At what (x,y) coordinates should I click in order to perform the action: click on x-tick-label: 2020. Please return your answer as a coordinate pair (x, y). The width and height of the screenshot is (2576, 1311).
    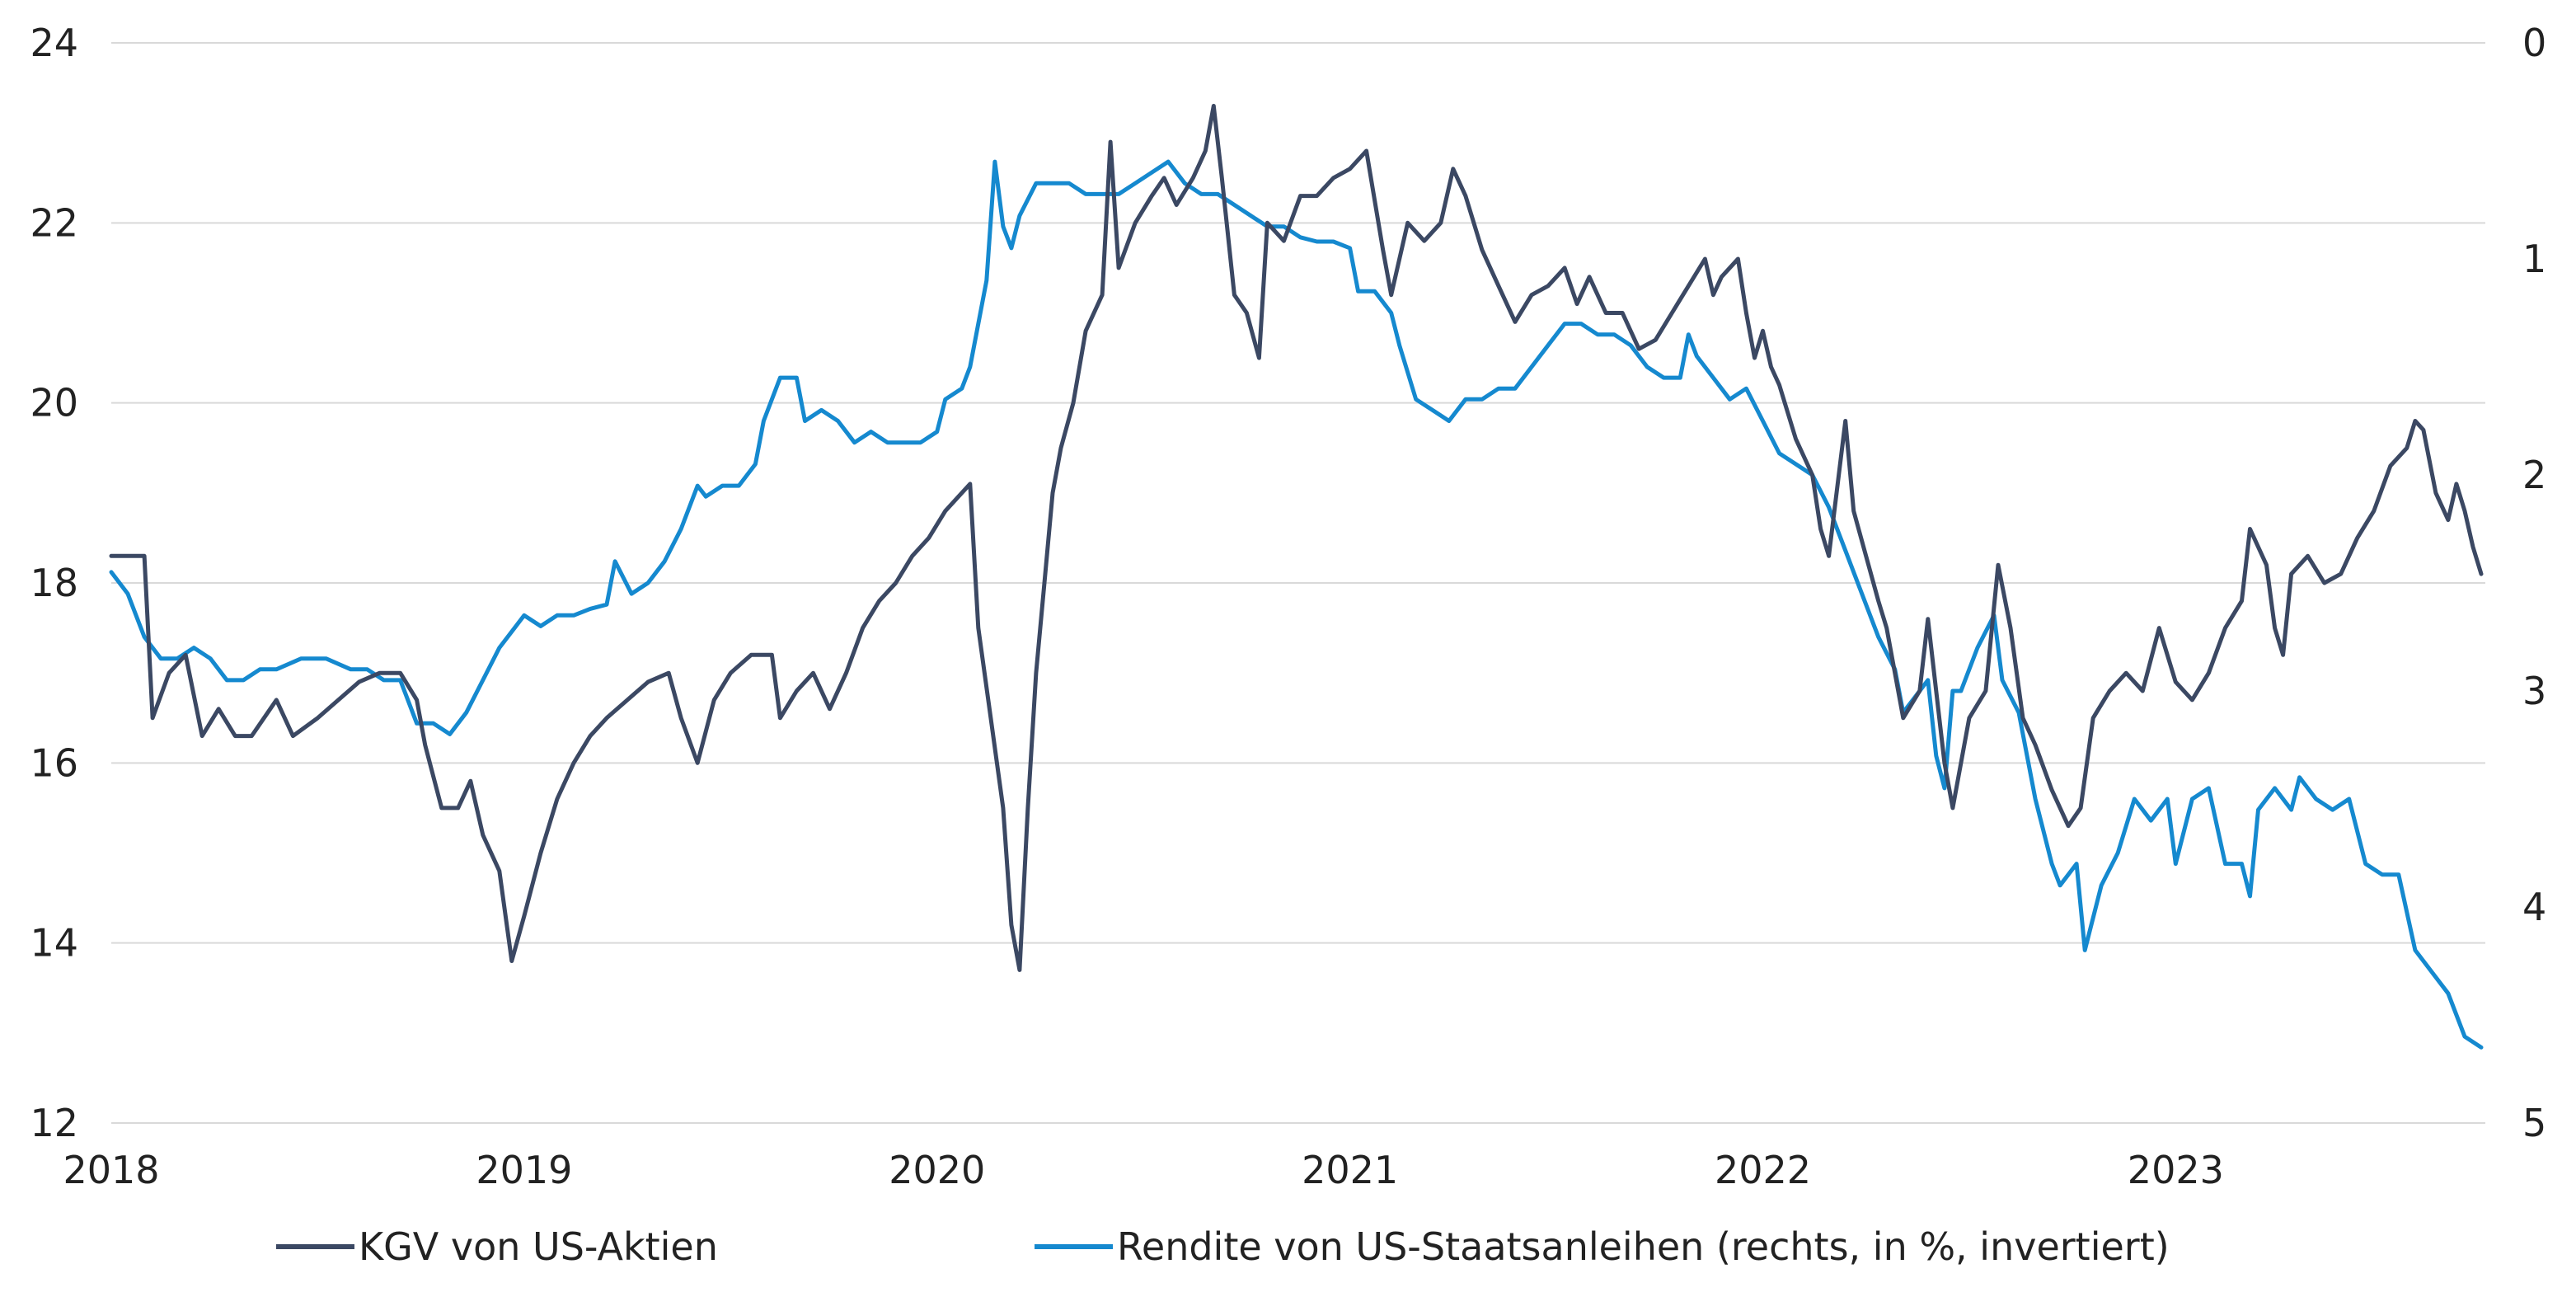
    Looking at the image, I should click on (937, 1170).